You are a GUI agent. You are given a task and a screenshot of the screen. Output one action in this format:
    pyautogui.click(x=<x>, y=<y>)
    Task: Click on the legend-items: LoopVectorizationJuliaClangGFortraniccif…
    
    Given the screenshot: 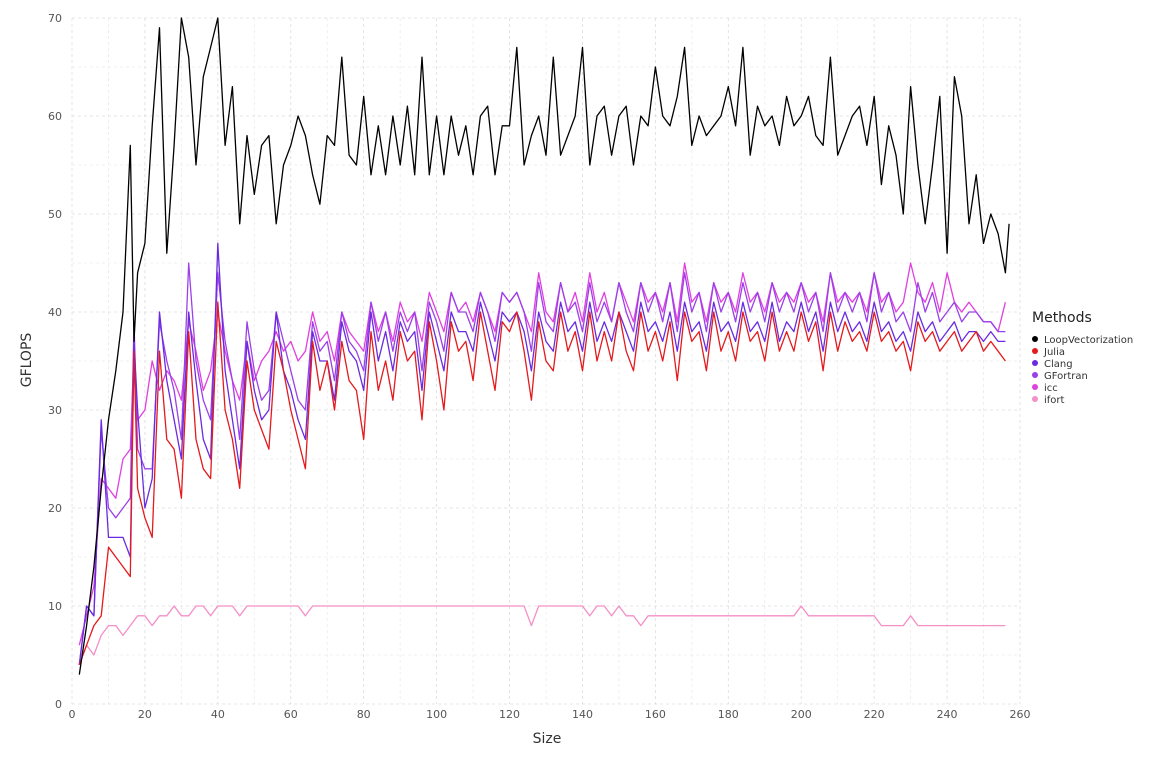 What is the action you would take?
    pyautogui.click(x=1082, y=370)
    